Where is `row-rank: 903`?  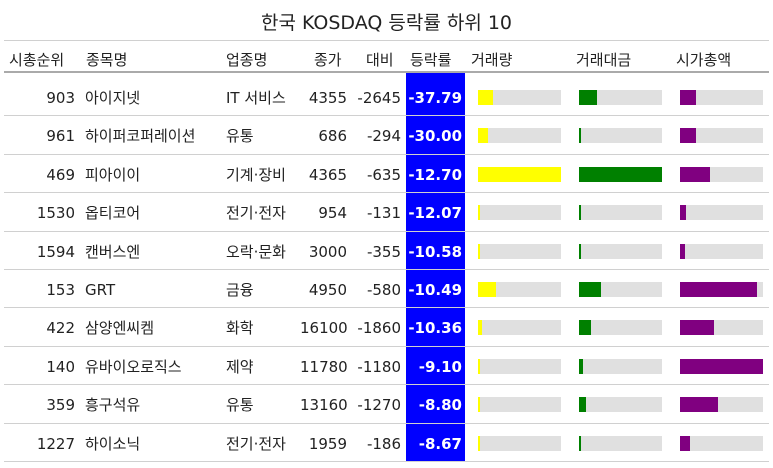
row-rank: 903 is located at coordinates (60, 98).